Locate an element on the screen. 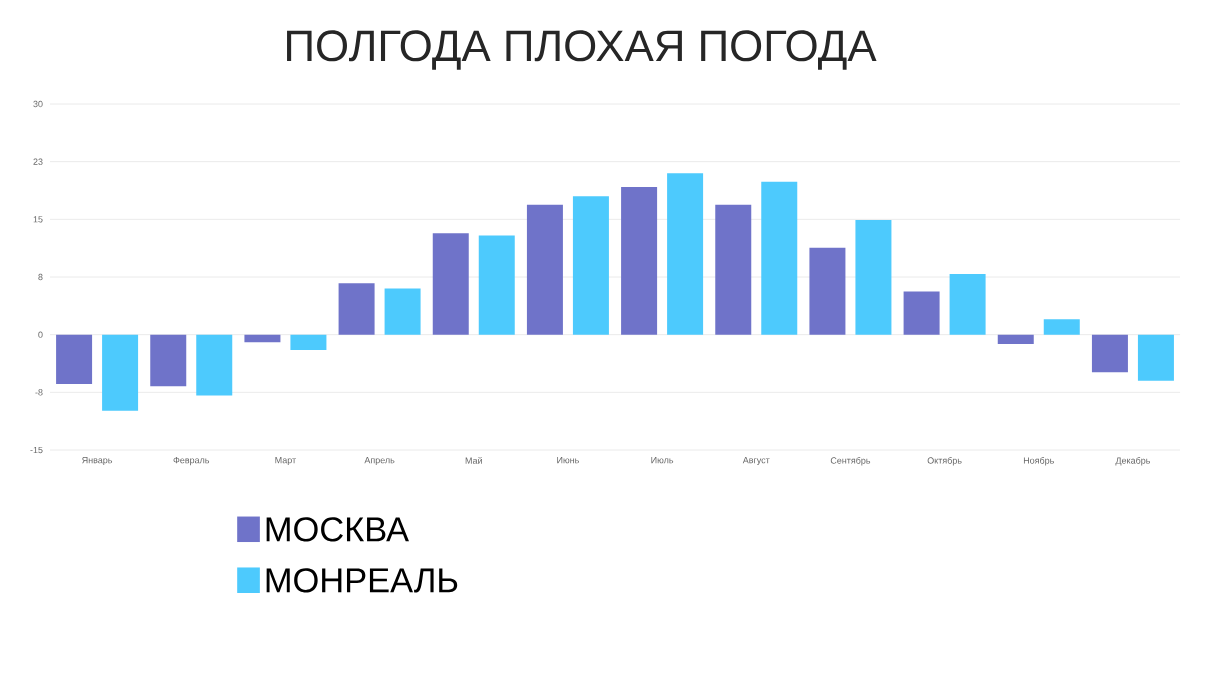  legend-label: МОСКВА is located at coordinates (337, 529).